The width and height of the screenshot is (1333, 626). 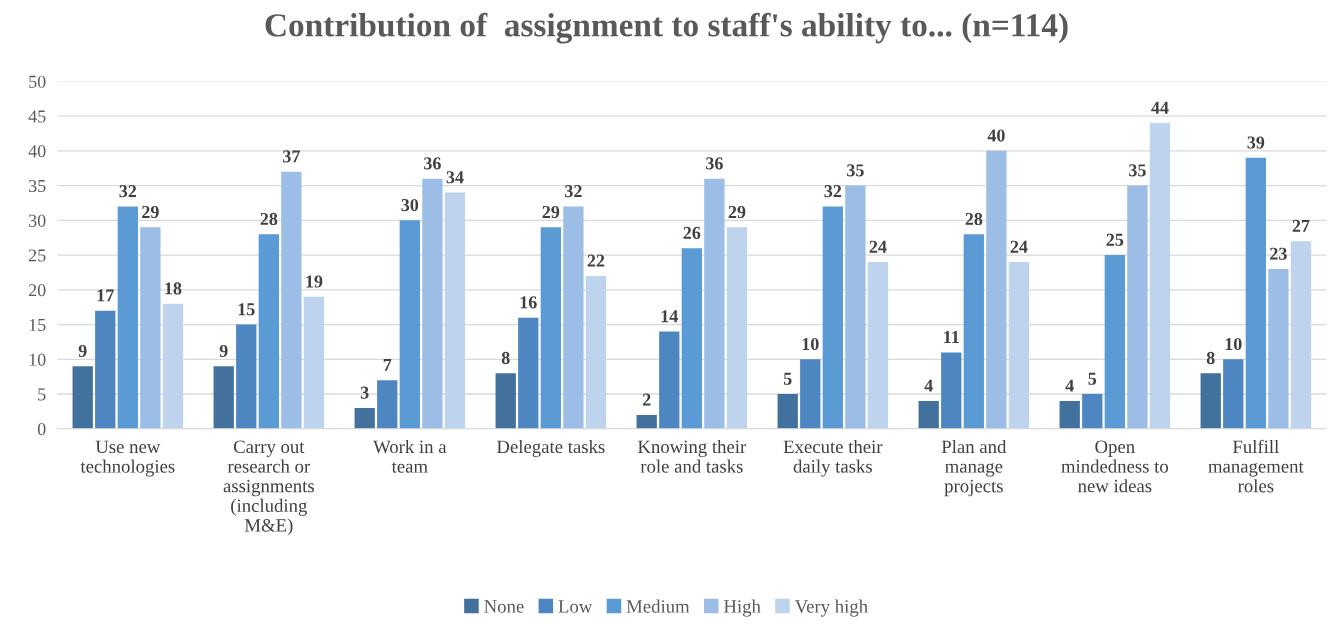 What do you see at coordinates (387, 364) in the screenshot?
I see `data-label: 7` at bounding box center [387, 364].